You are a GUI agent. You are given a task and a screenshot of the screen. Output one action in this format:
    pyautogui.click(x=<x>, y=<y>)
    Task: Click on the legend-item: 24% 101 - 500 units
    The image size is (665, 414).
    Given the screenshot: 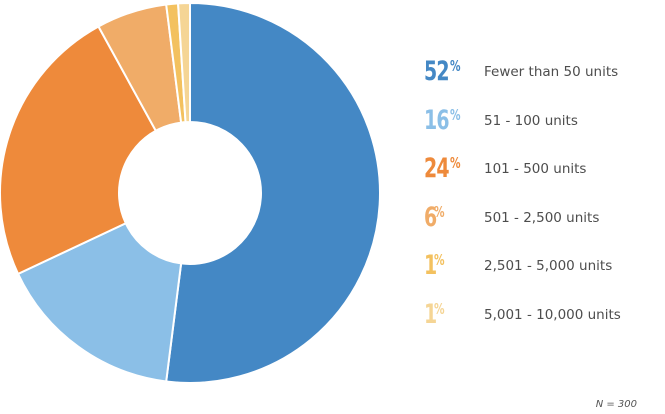 What is the action you would take?
    pyautogui.click(x=505, y=169)
    